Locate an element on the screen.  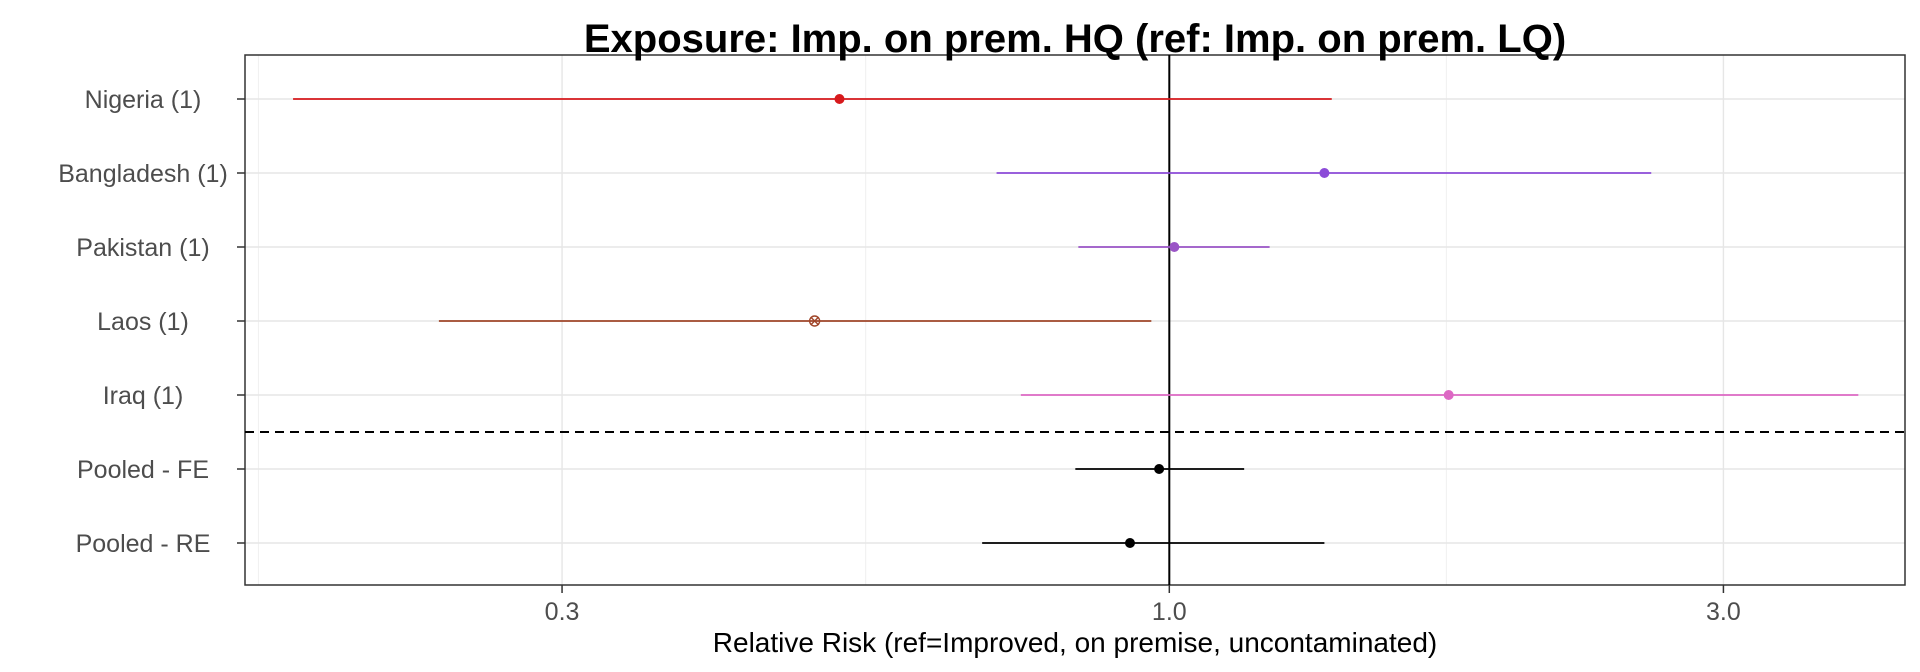
x-tick-label: 1.0 is located at coordinates (1169, 612).